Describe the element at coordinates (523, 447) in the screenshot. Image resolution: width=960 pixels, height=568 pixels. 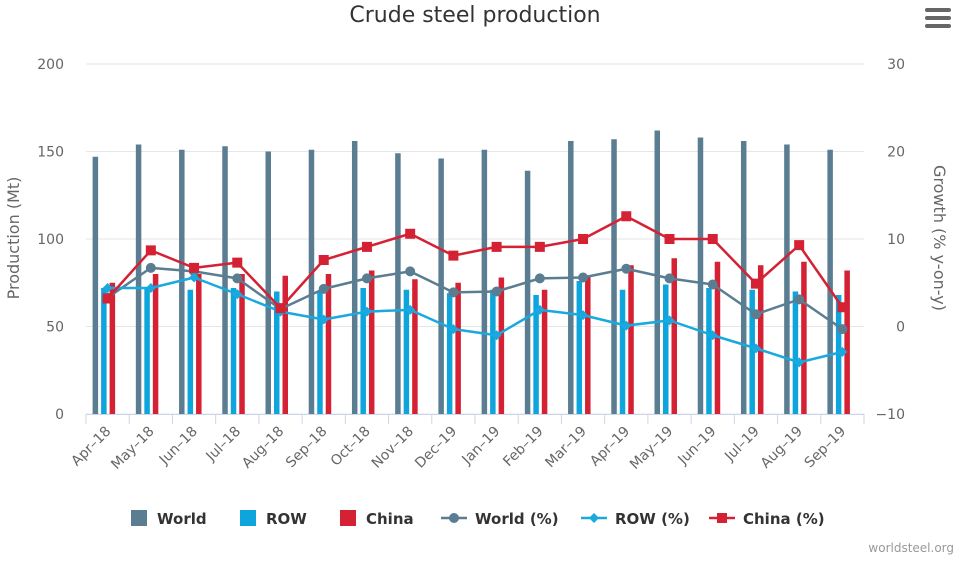
I see `x-tick-label: Feb–19` at that location.